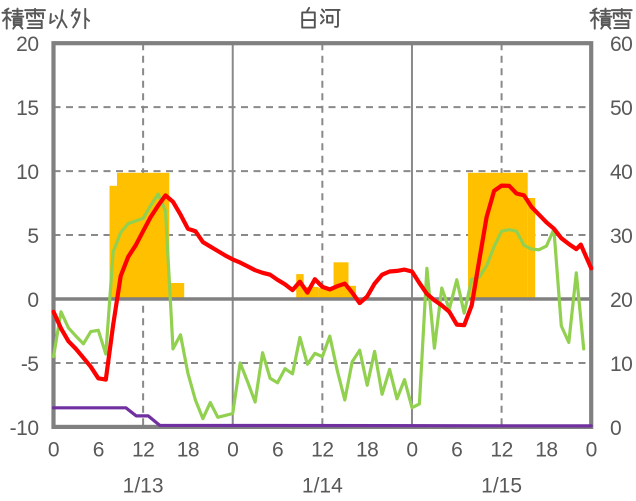  I want to click on svg-text: 5, so click(32, 236).